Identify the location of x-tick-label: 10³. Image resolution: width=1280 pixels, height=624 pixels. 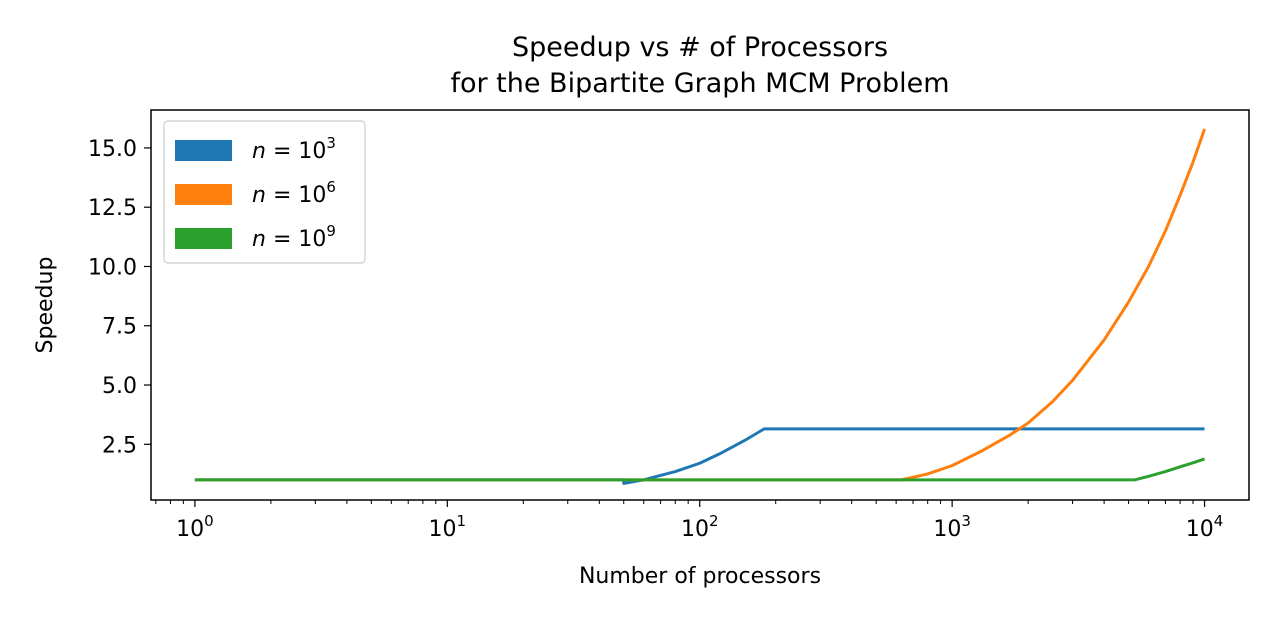
(952, 527).